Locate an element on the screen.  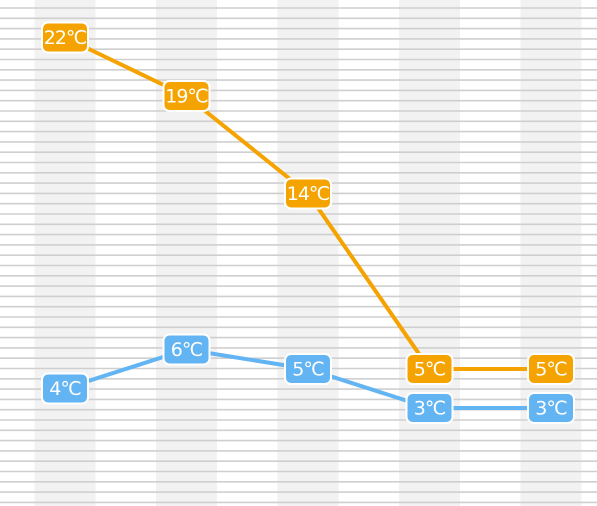
data-label-series-1: 22℃ is located at coordinates (65, 37).